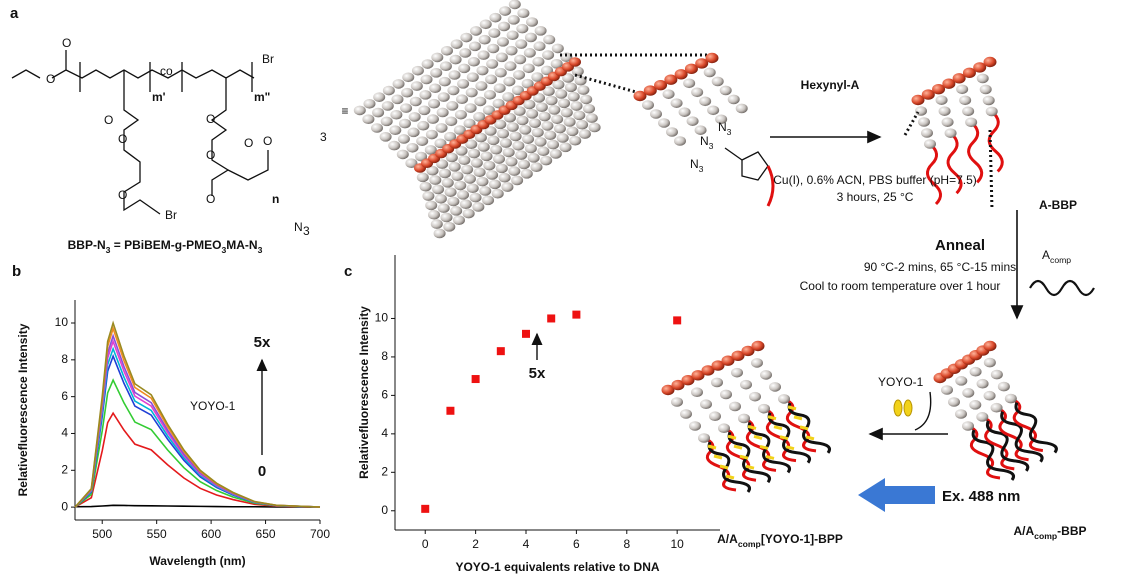  I want to click on y-axis-title: Relativefluorescence Intensity, so click(364, 392).